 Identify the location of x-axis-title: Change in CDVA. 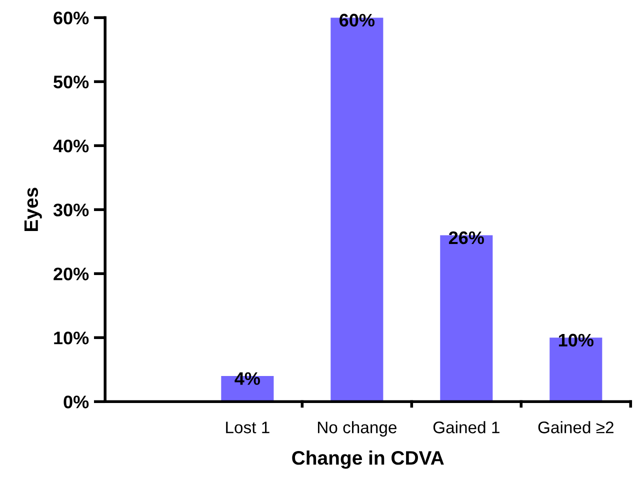
(368, 459).